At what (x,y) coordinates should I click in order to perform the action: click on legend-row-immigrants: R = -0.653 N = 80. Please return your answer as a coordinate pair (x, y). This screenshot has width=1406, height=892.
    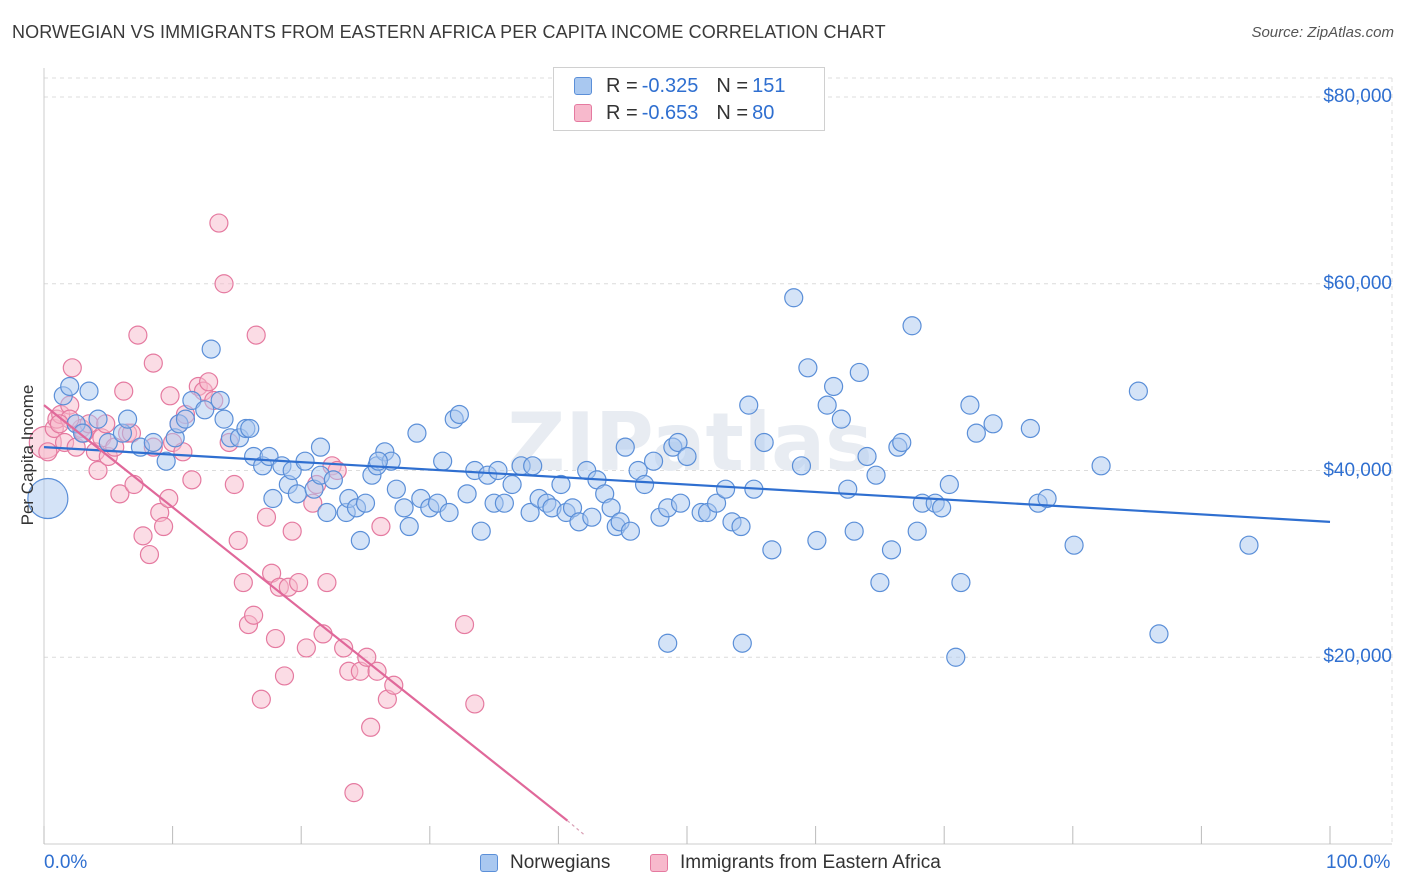
    Looking at the image, I should click on (683, 113).